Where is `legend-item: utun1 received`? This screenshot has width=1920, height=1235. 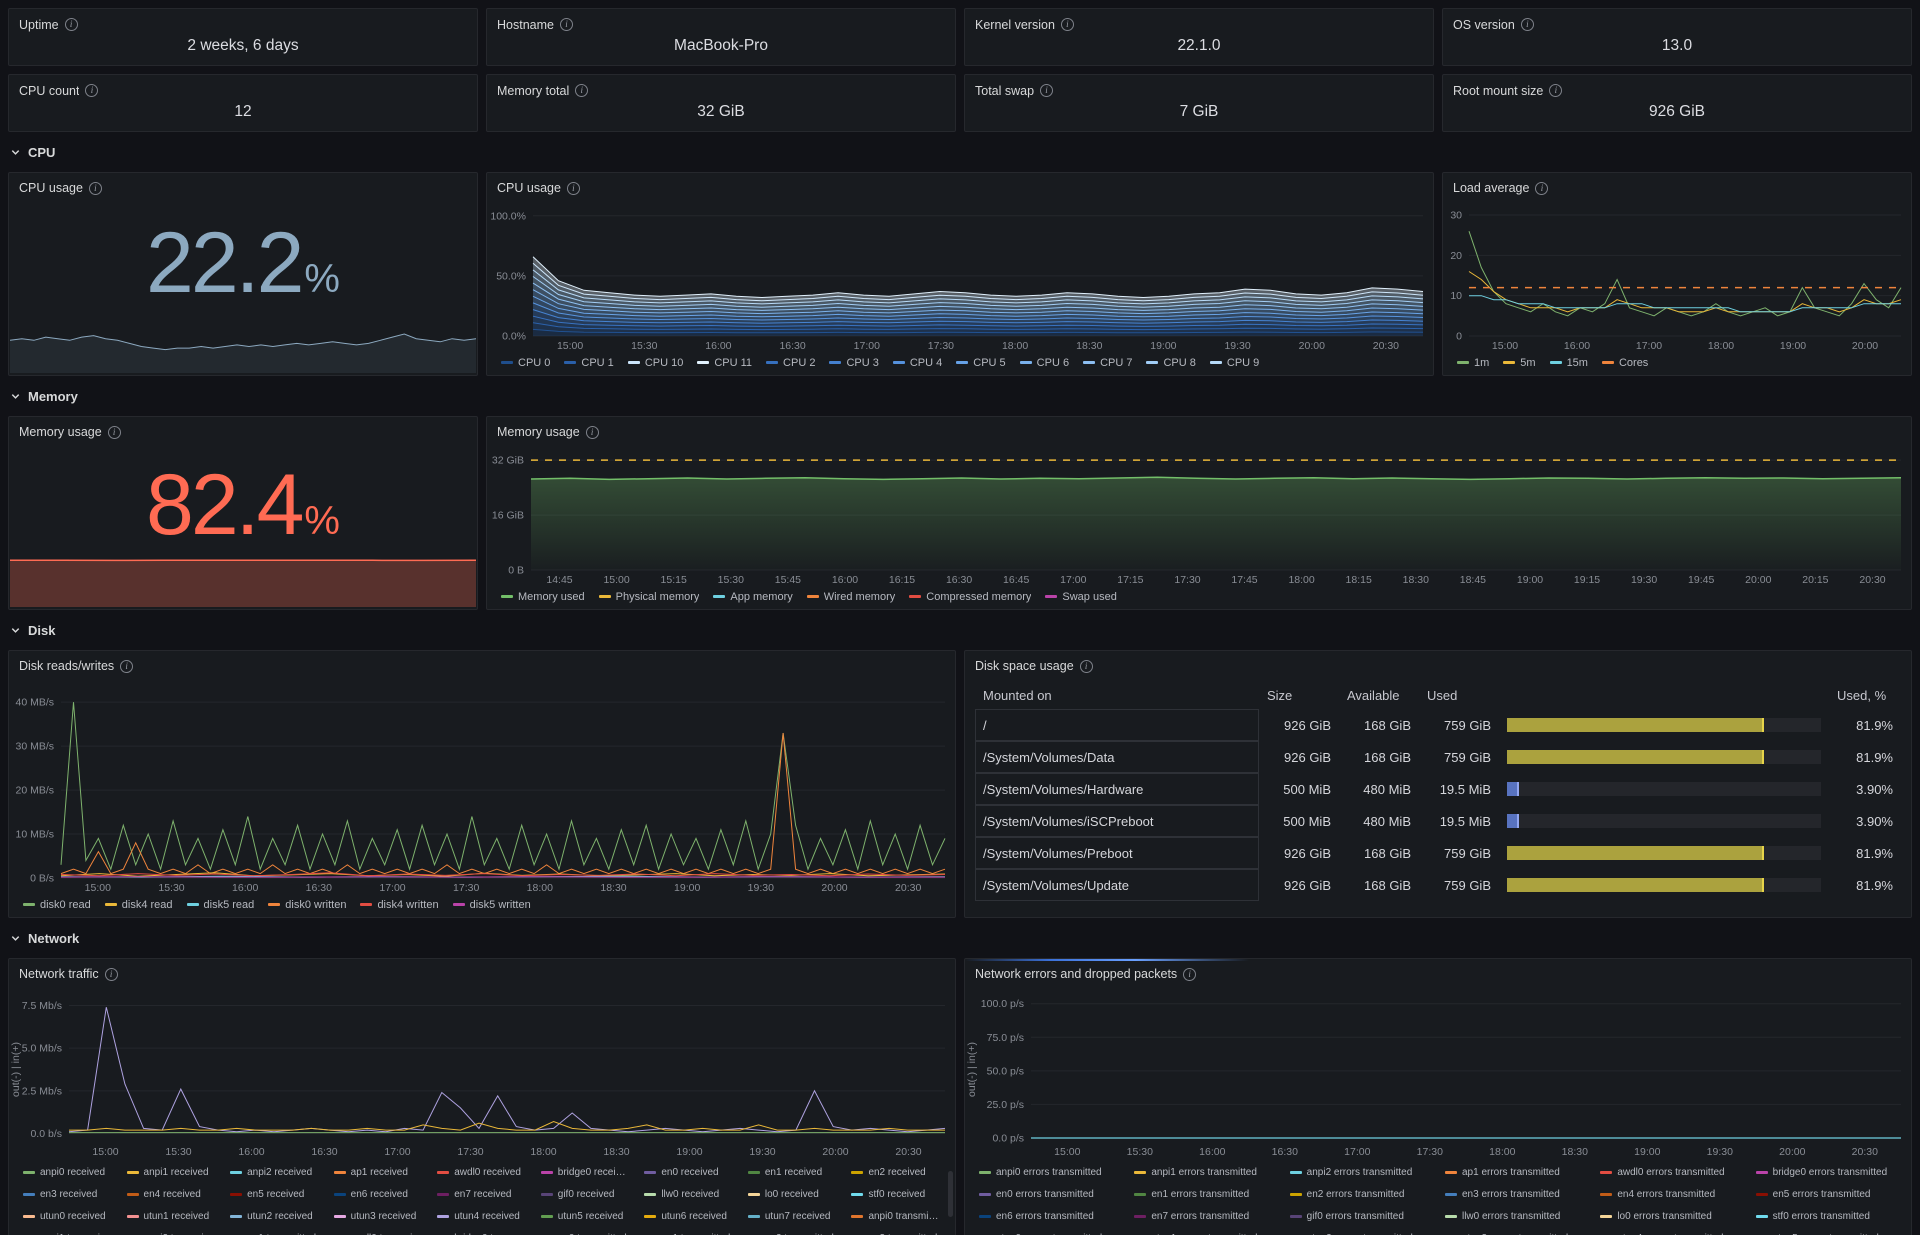
legend-item: utun1 received is located at coordinates (171, 1216).